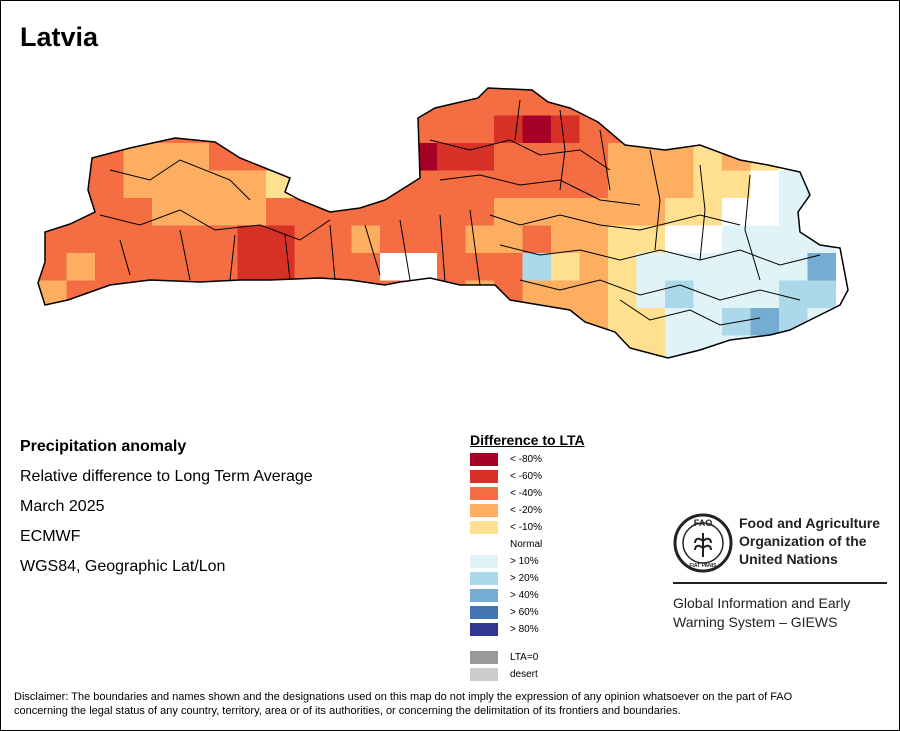 The width and height of the screenshot is (900, 731). What do you see at coordinates (506, 459) in the screenshot?
I see `legend-item: < -80%` at bounding box center [506, 459].